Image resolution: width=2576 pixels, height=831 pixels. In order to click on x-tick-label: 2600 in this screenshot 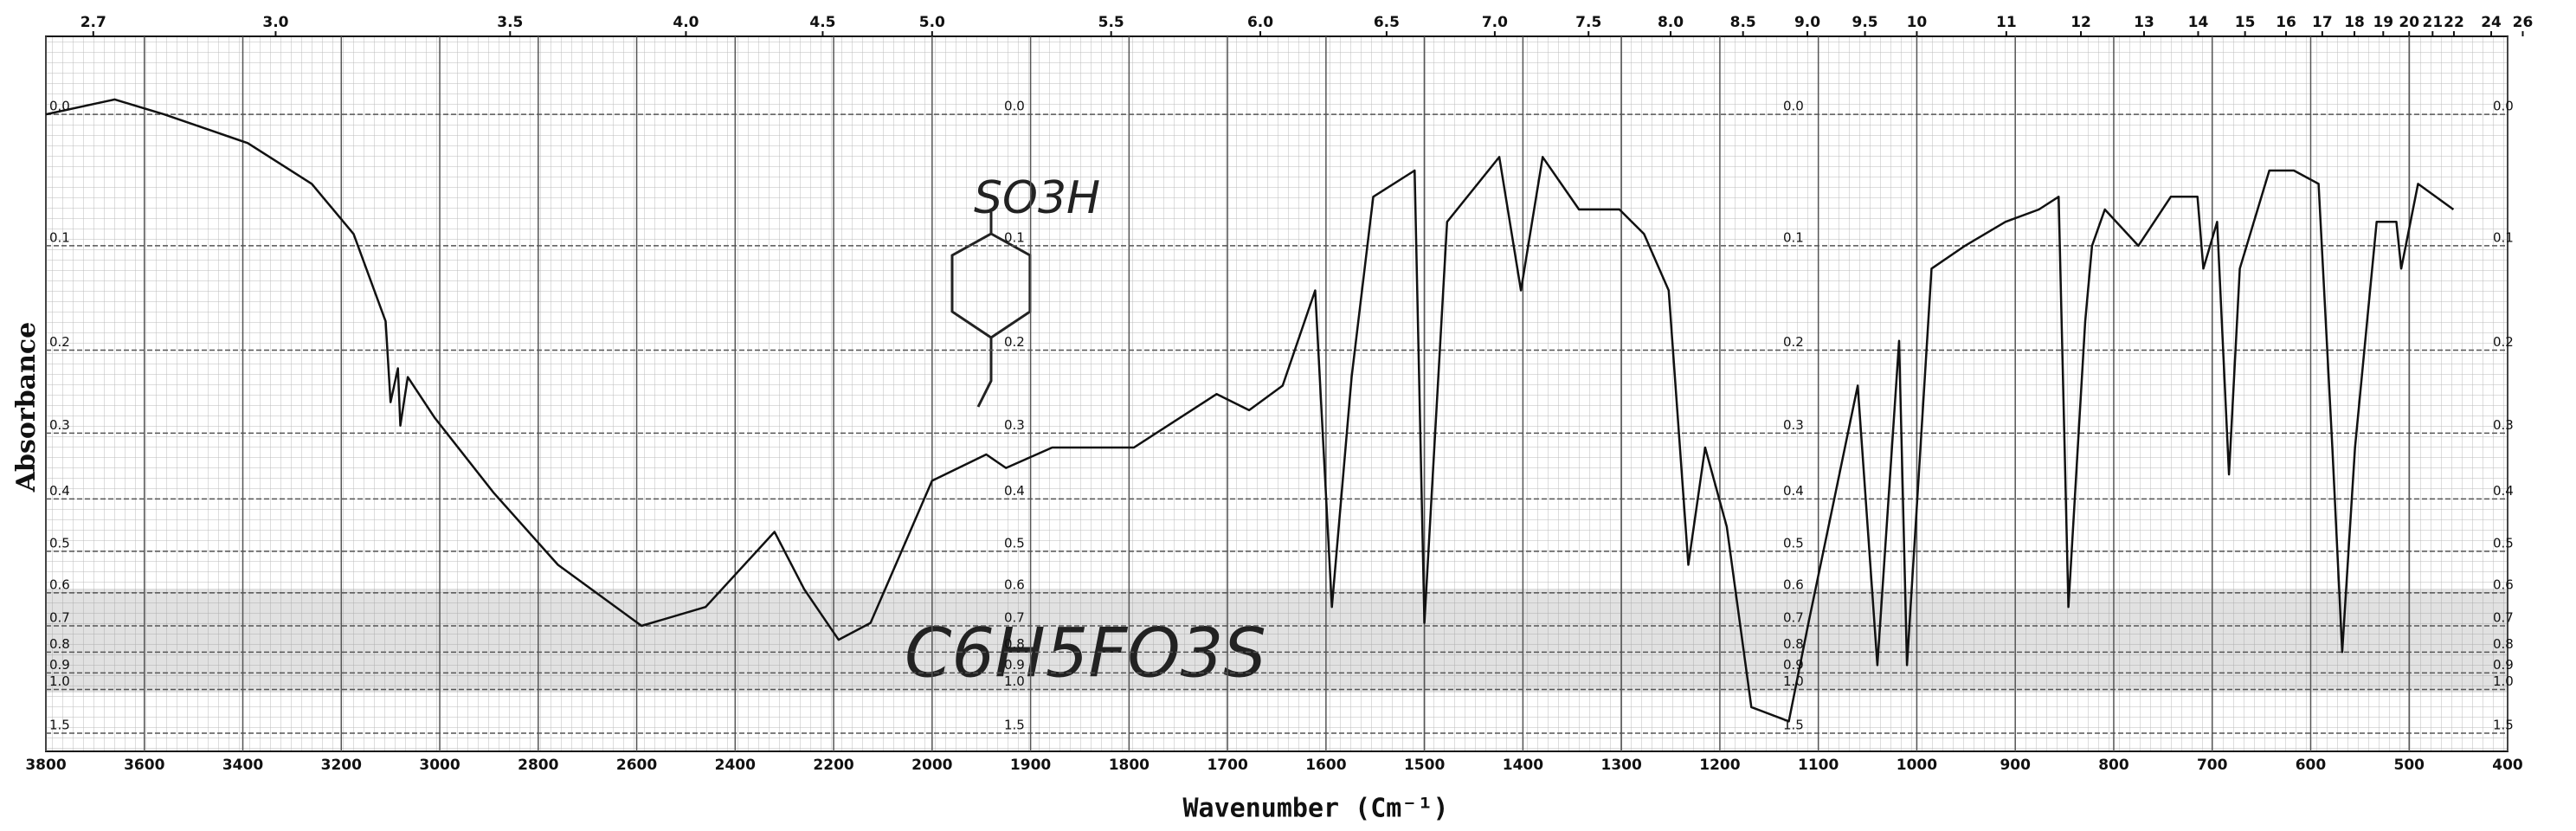, I will do `click(636, 765)`.